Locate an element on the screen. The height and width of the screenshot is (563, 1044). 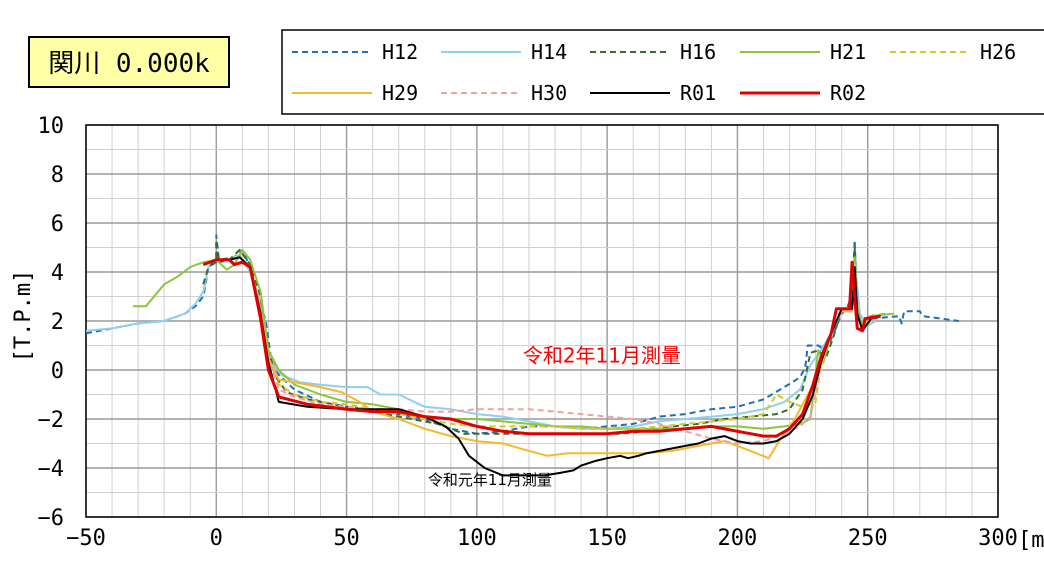
x-tick-label: 0 is located at coordinates (216, 538).